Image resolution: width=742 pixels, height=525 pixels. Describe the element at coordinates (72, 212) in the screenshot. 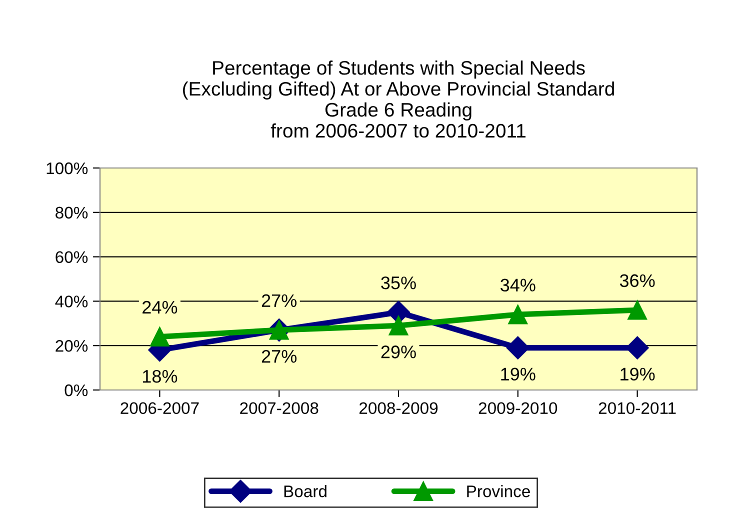

I see `y-tick-label: 80%` at that location.